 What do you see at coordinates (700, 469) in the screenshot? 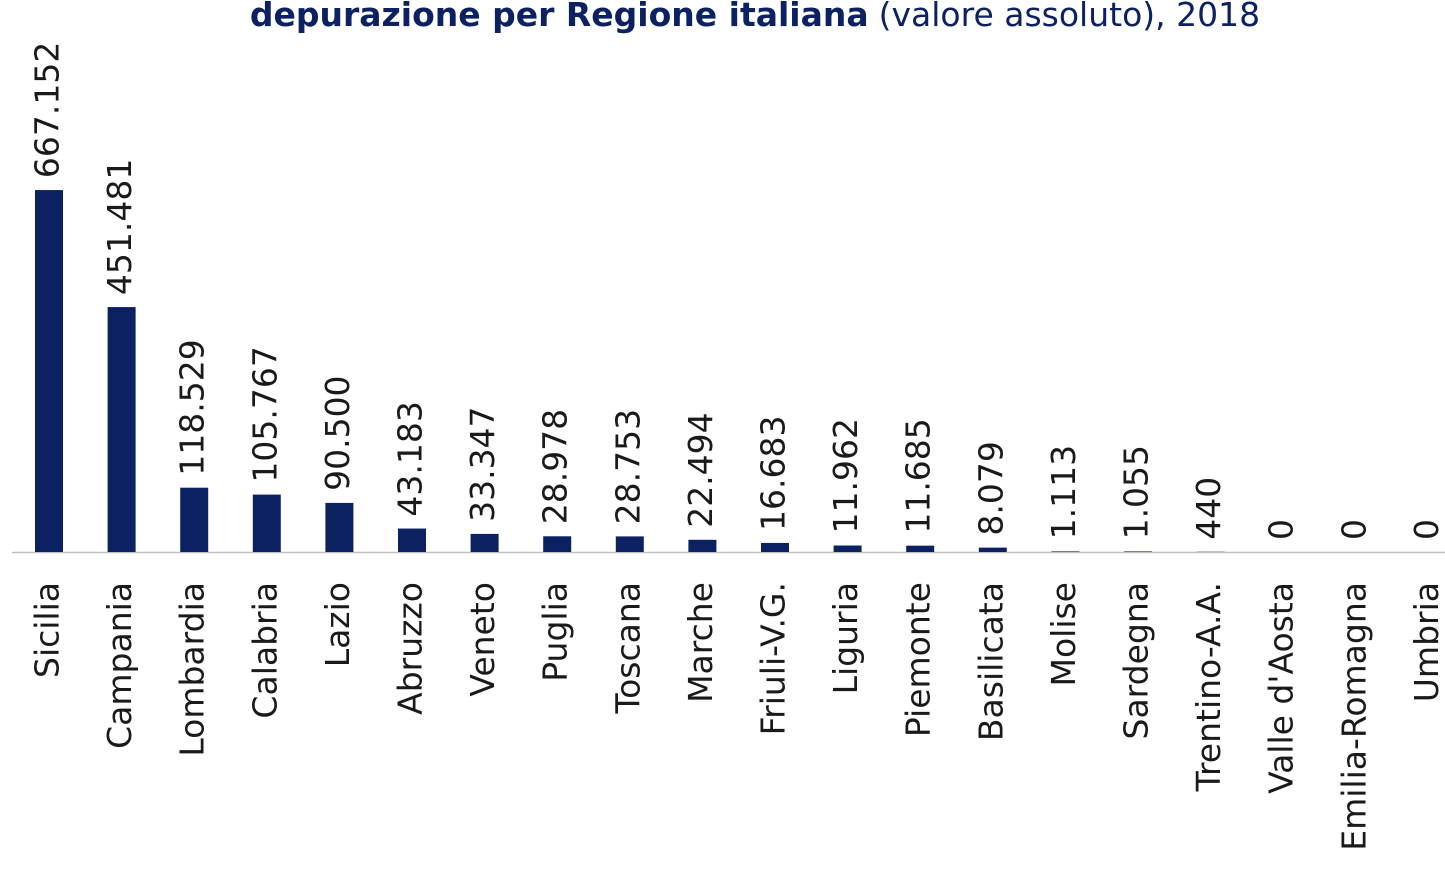
I see `value-label: 22.494` at bounding box center [700, 469].